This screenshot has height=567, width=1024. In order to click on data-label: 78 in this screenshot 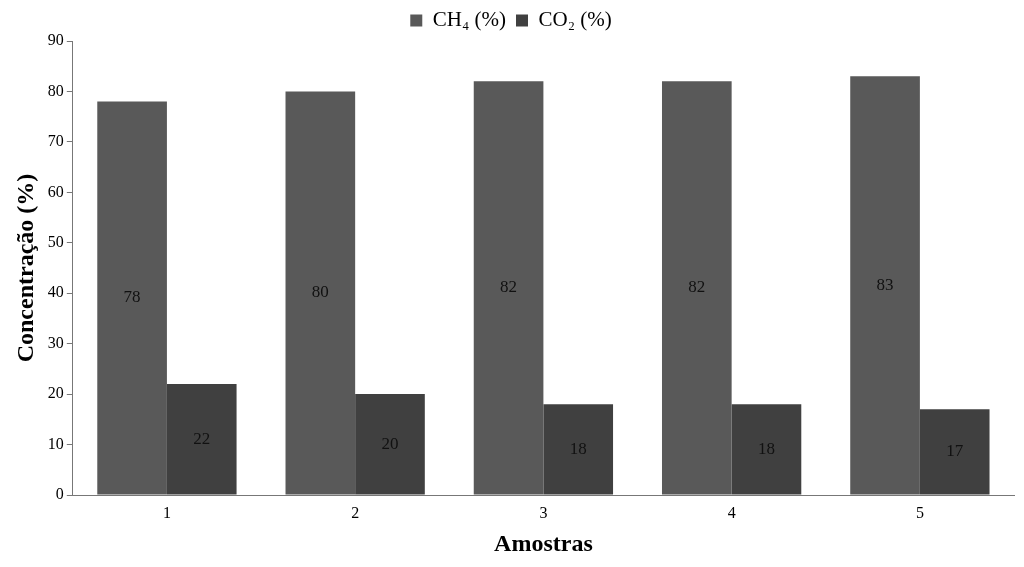, I will do `click(132, 297)`.